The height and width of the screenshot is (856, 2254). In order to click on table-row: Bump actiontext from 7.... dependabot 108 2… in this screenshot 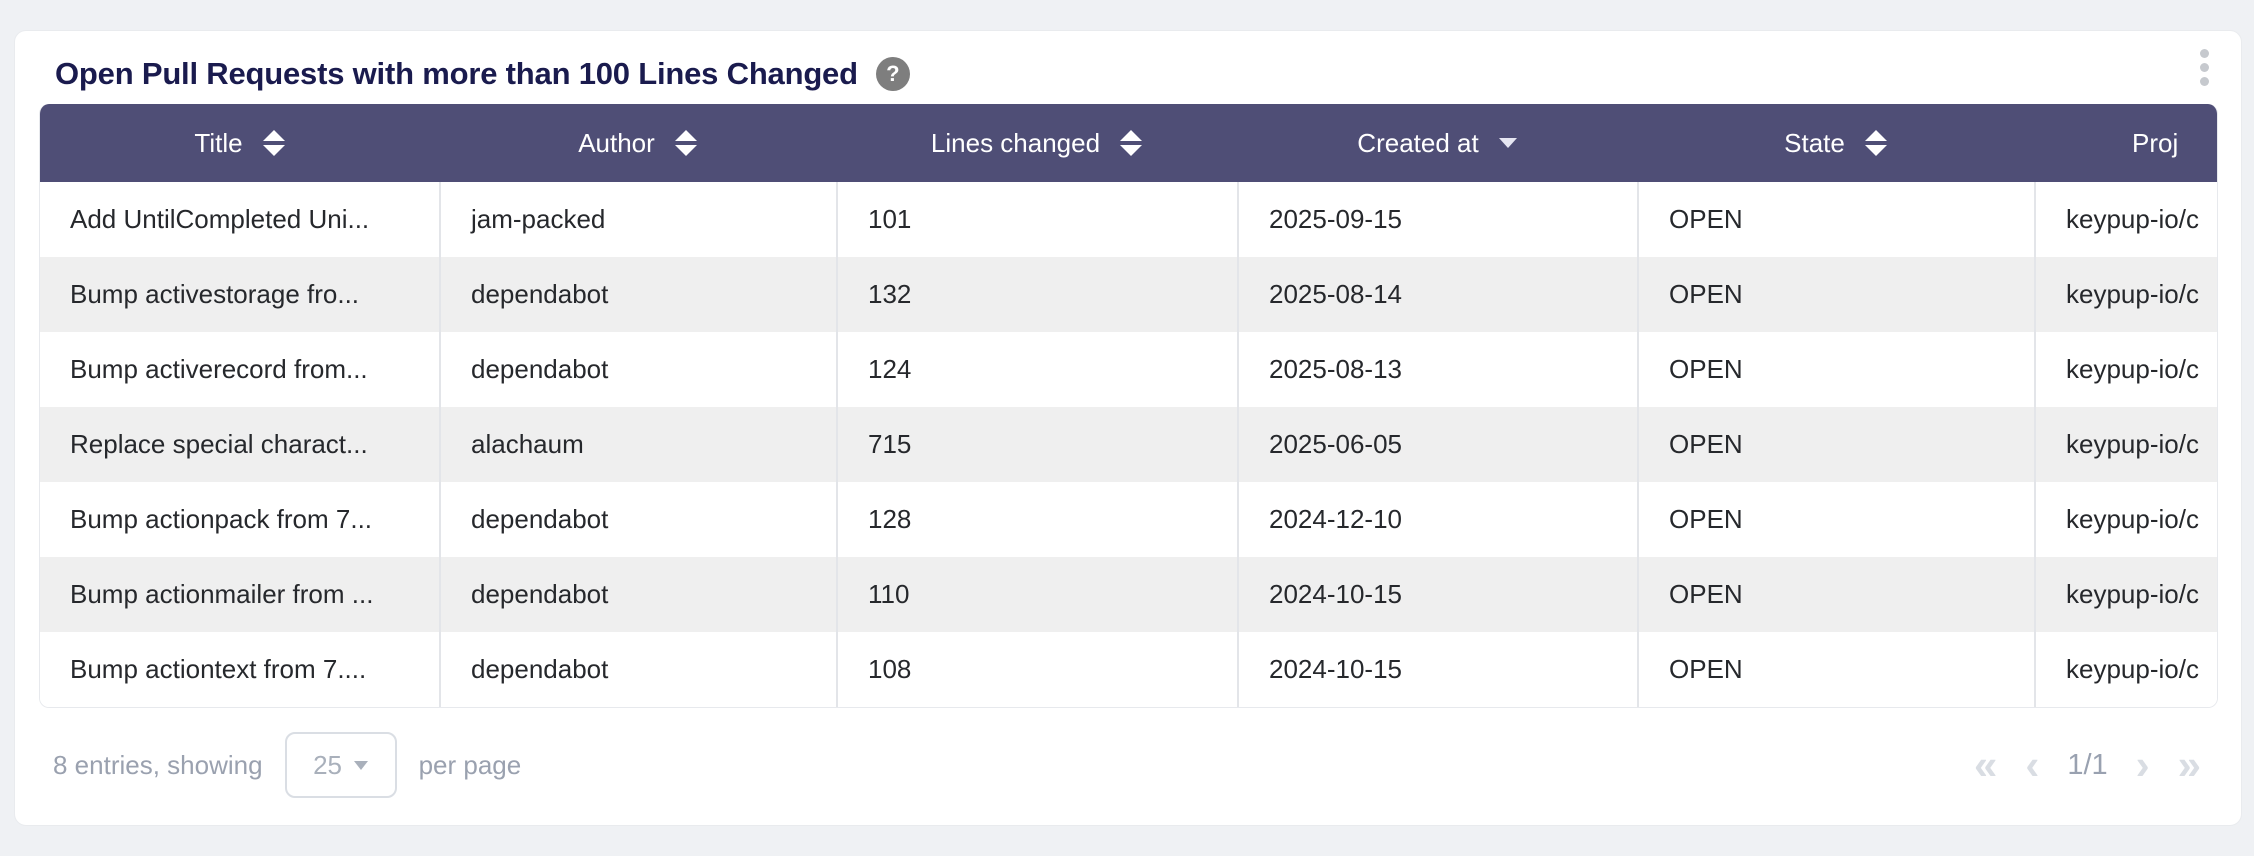, I will do `click(1128, 669)`.